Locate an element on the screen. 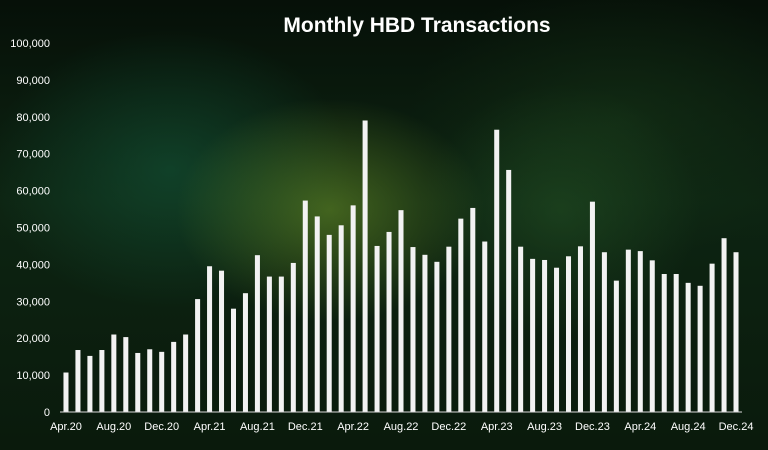 Image resolution: width=768 pixels, height=450 pixels. y-tick-label: 40,000 is located at coordinates (33, 265).